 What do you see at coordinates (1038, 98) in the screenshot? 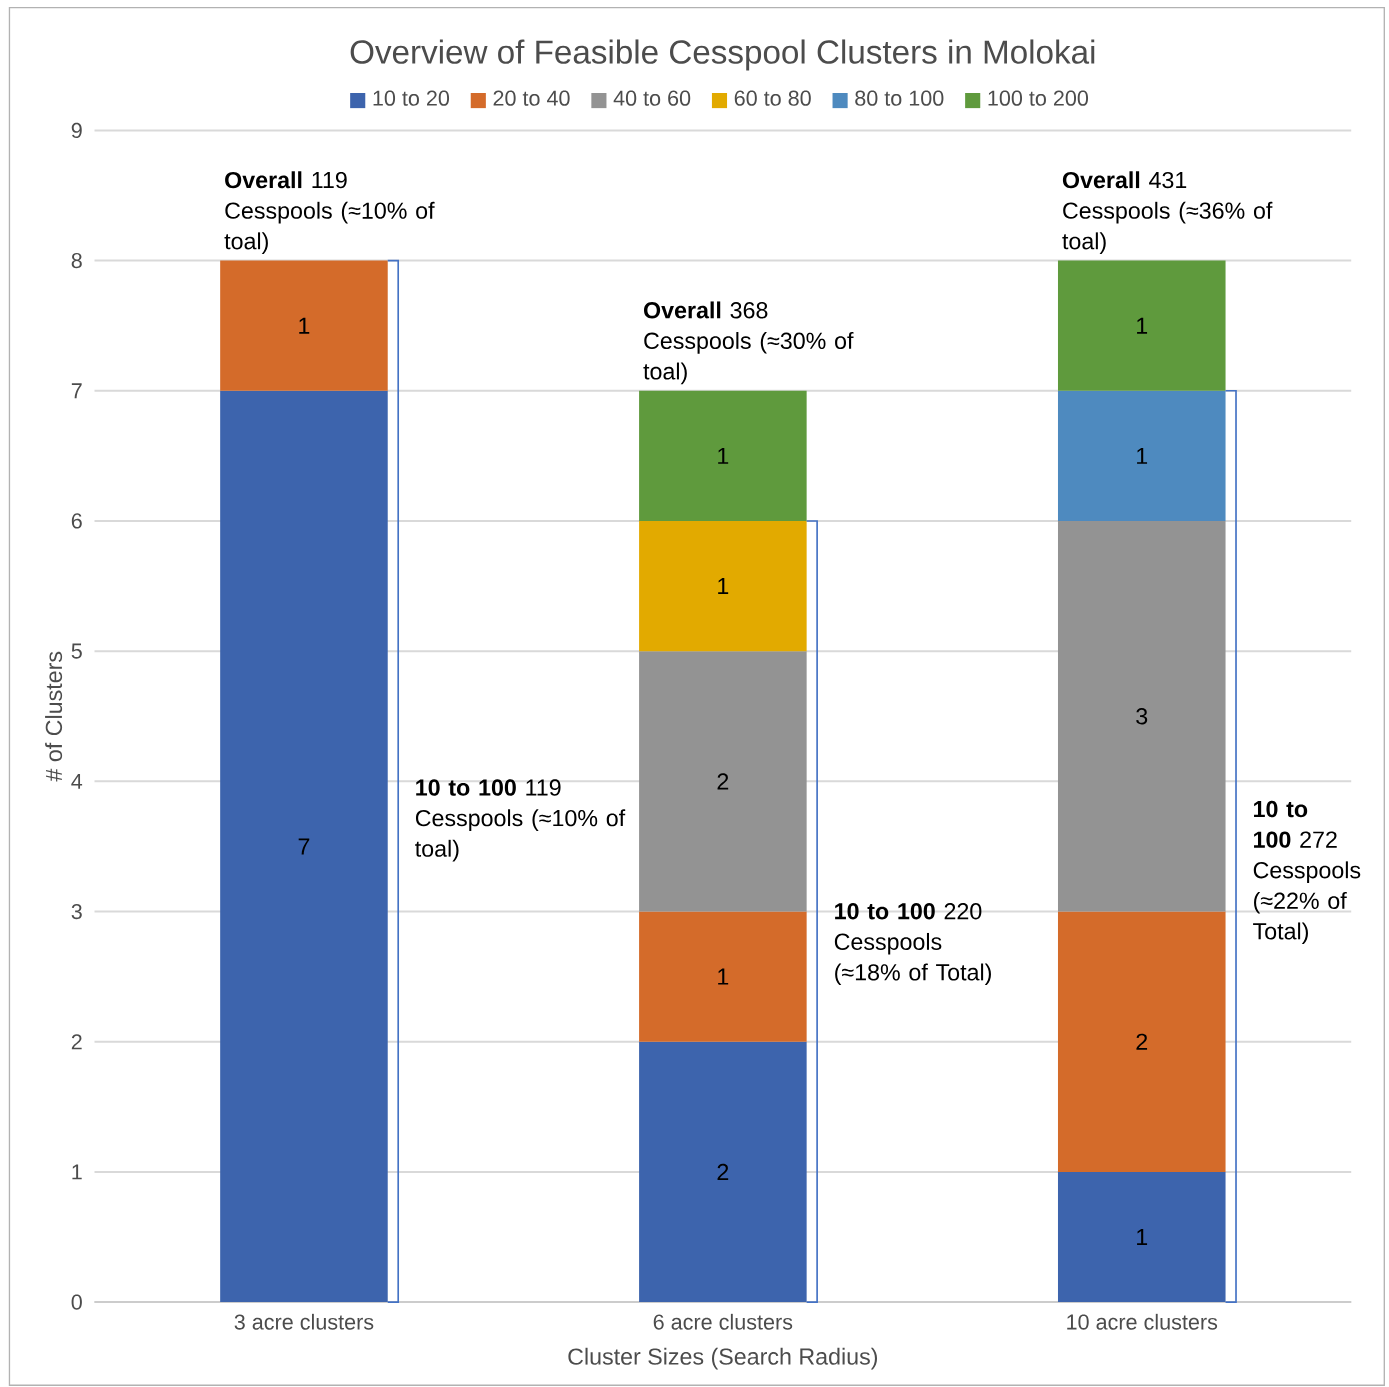
I see `legend-label: 100 to 200` at bounding box center [1038, 98].